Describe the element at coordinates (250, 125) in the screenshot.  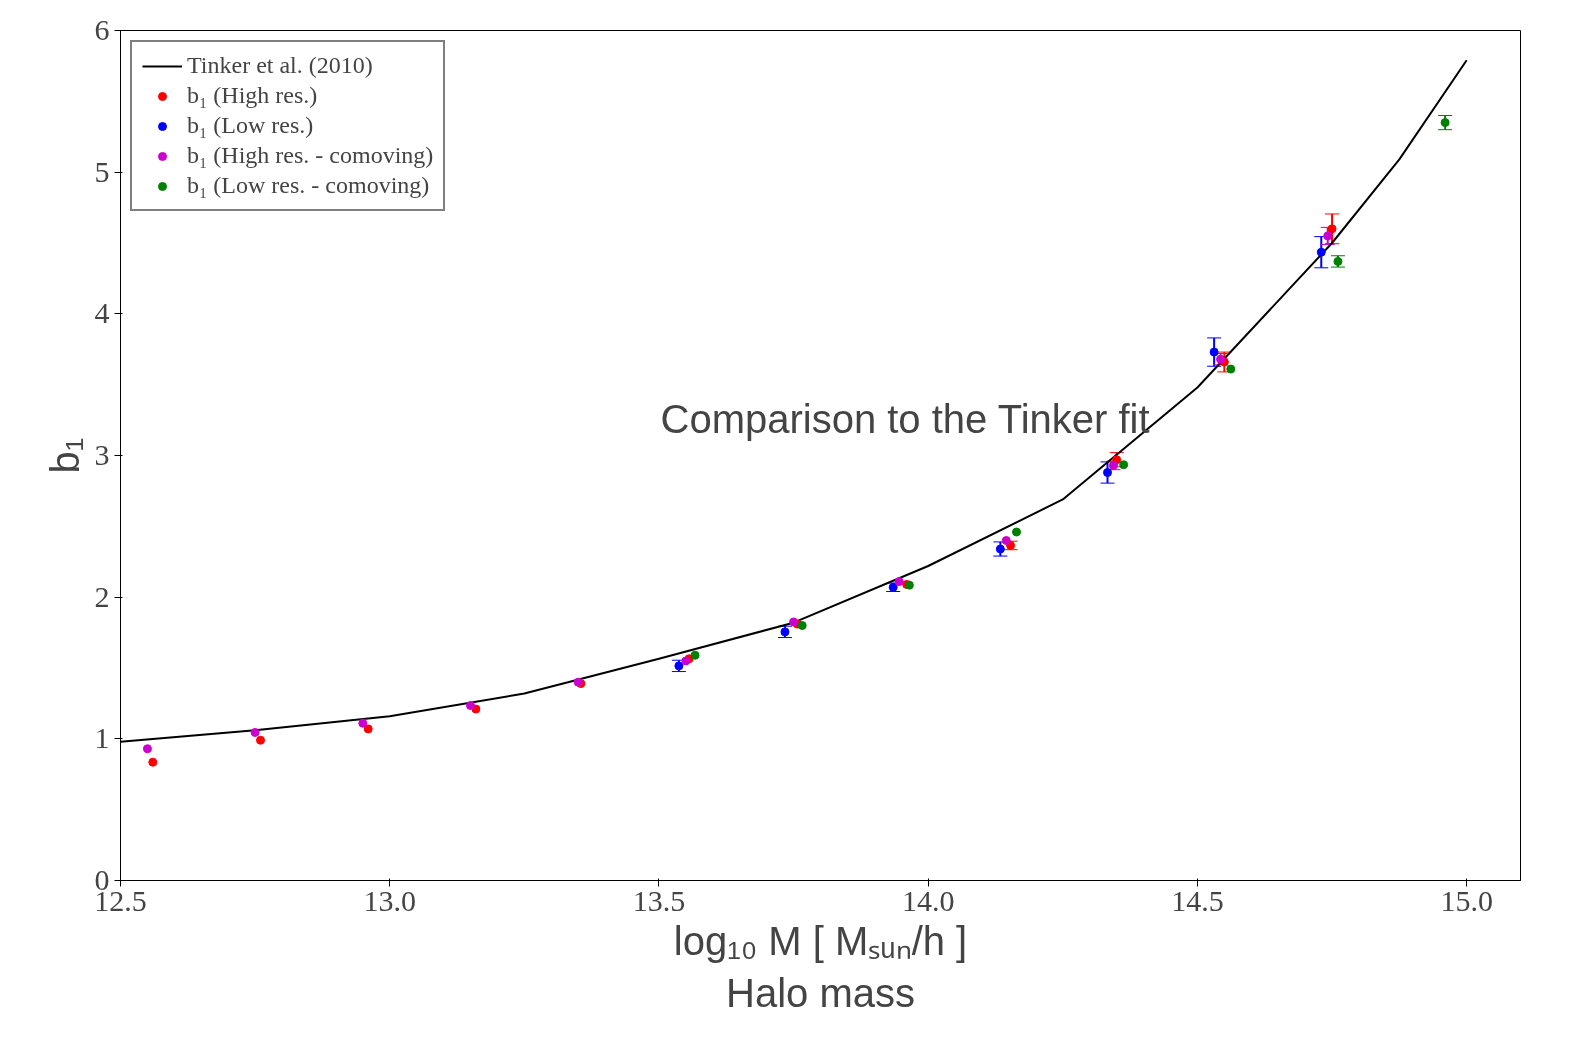
I see `legend-label: b₁ (Low res.)` at that location.